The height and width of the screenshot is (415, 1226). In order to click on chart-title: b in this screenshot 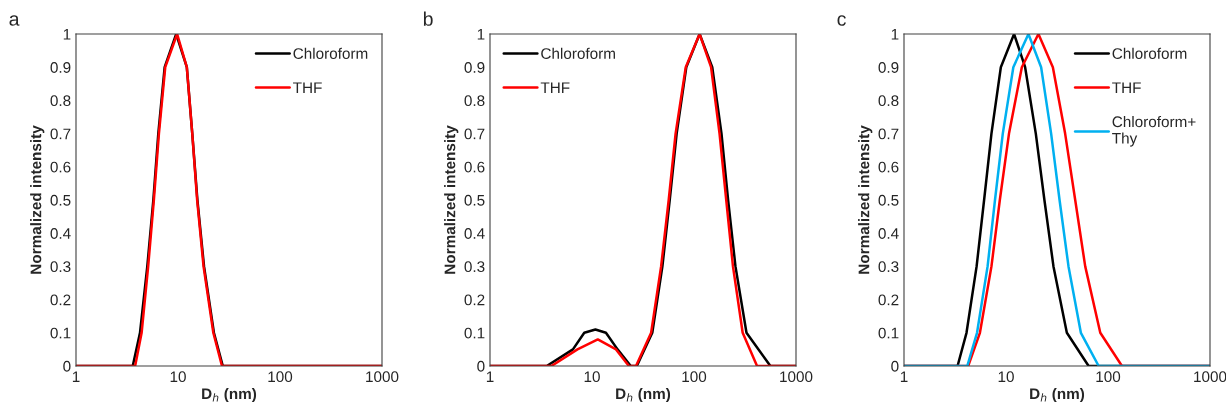, I will do `click(428, 18)`.